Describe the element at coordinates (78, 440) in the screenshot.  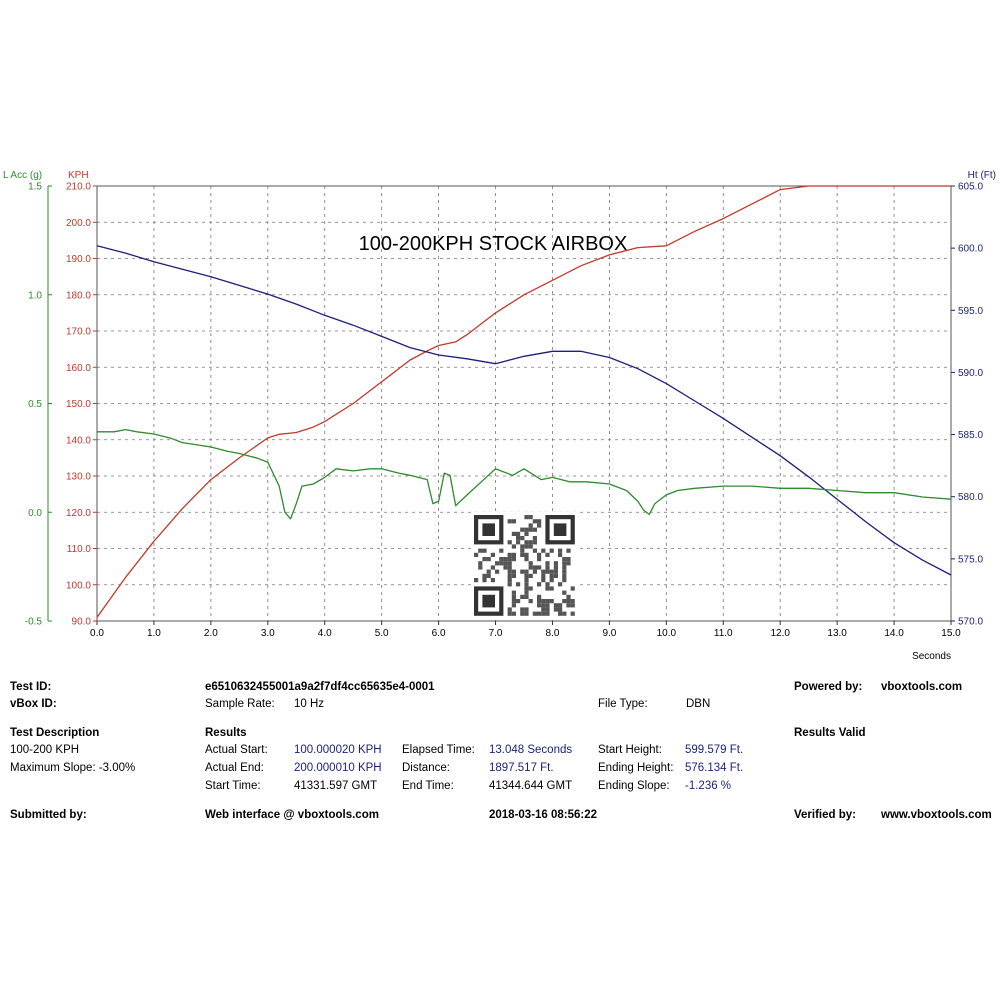
I see `kph-tick-label: 140.0` at that location.